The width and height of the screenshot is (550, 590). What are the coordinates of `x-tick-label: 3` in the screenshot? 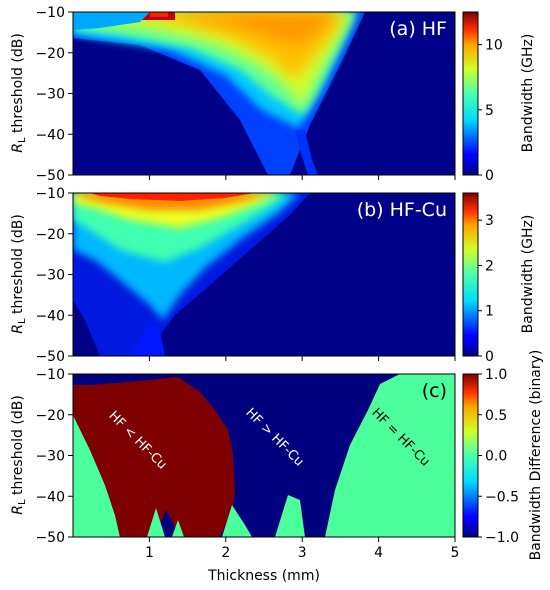 It's located at (302, 553).